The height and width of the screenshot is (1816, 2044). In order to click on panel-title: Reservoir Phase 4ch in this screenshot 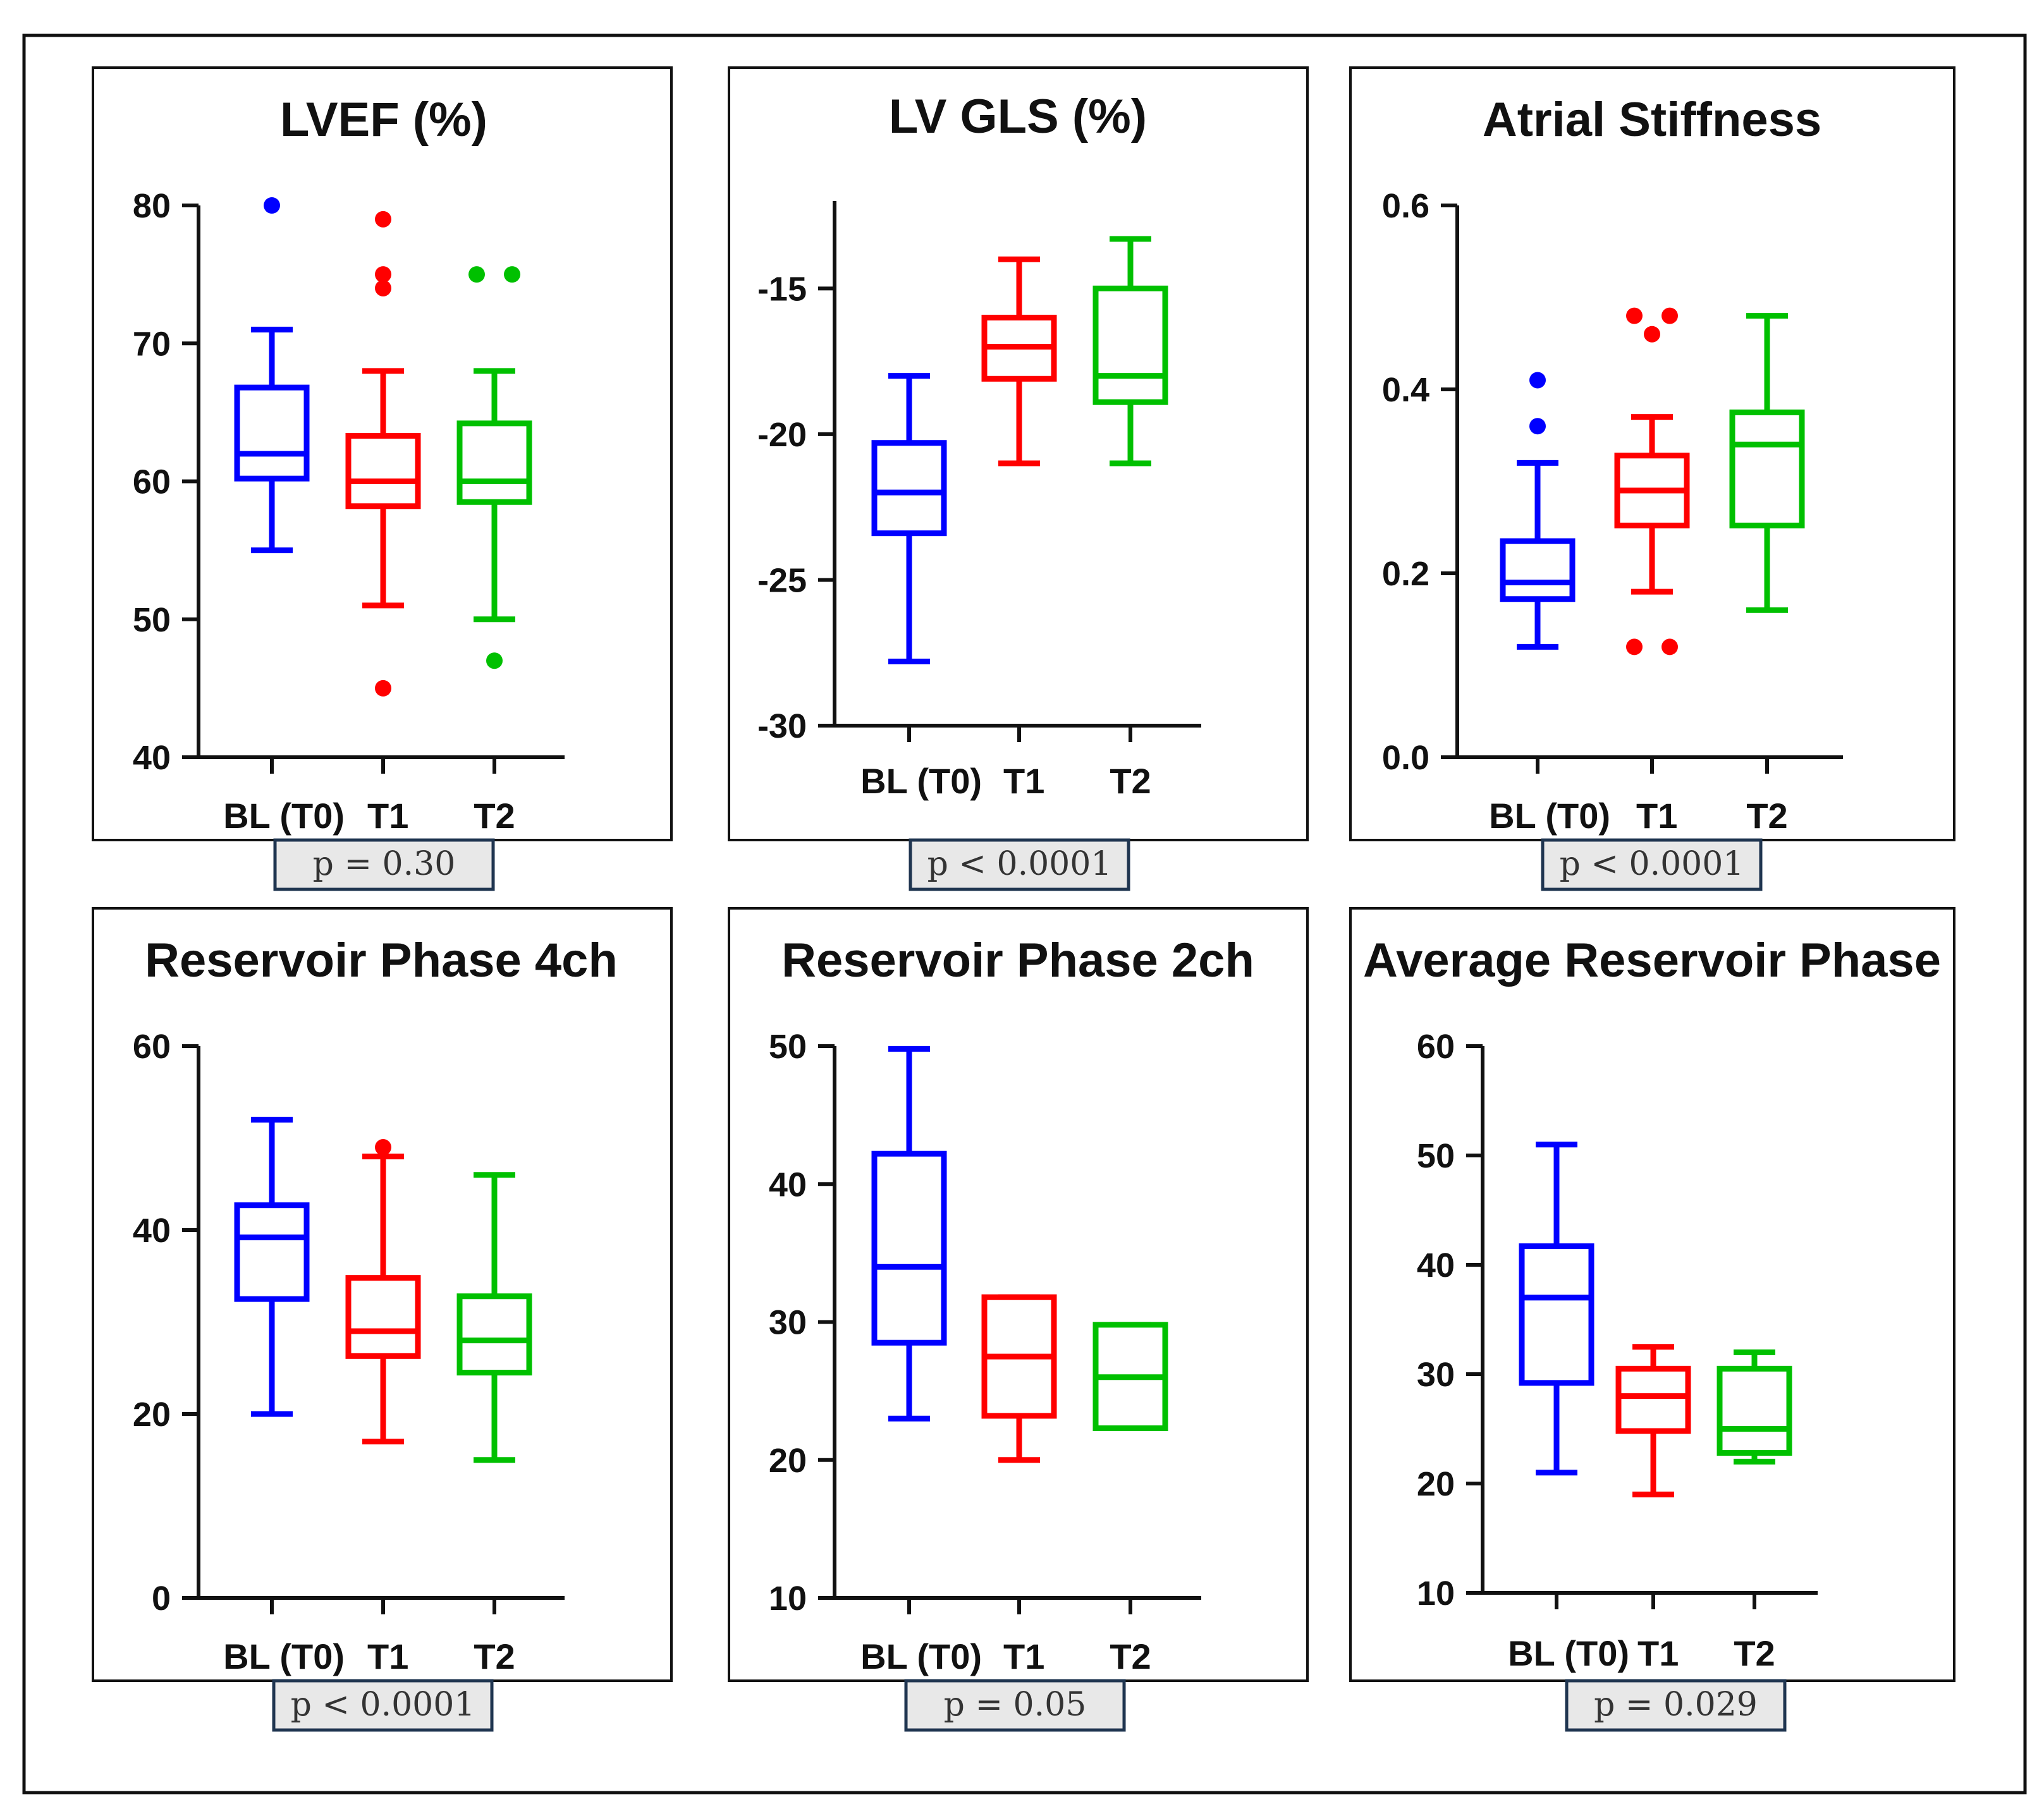, I will do `click(381, 961)`.